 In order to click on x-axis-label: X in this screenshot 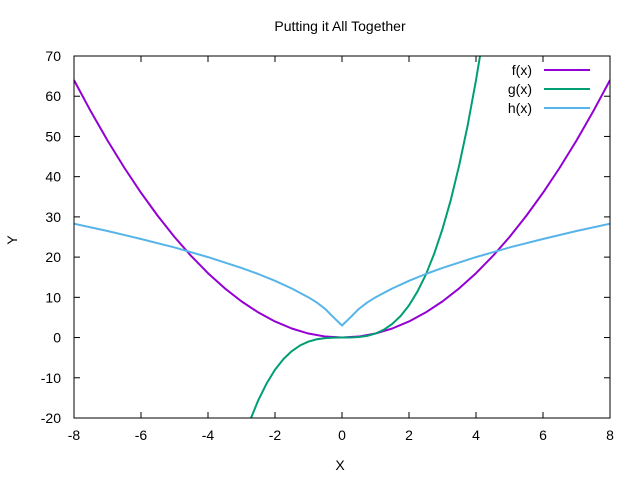, I will do `click(340, 465)`.